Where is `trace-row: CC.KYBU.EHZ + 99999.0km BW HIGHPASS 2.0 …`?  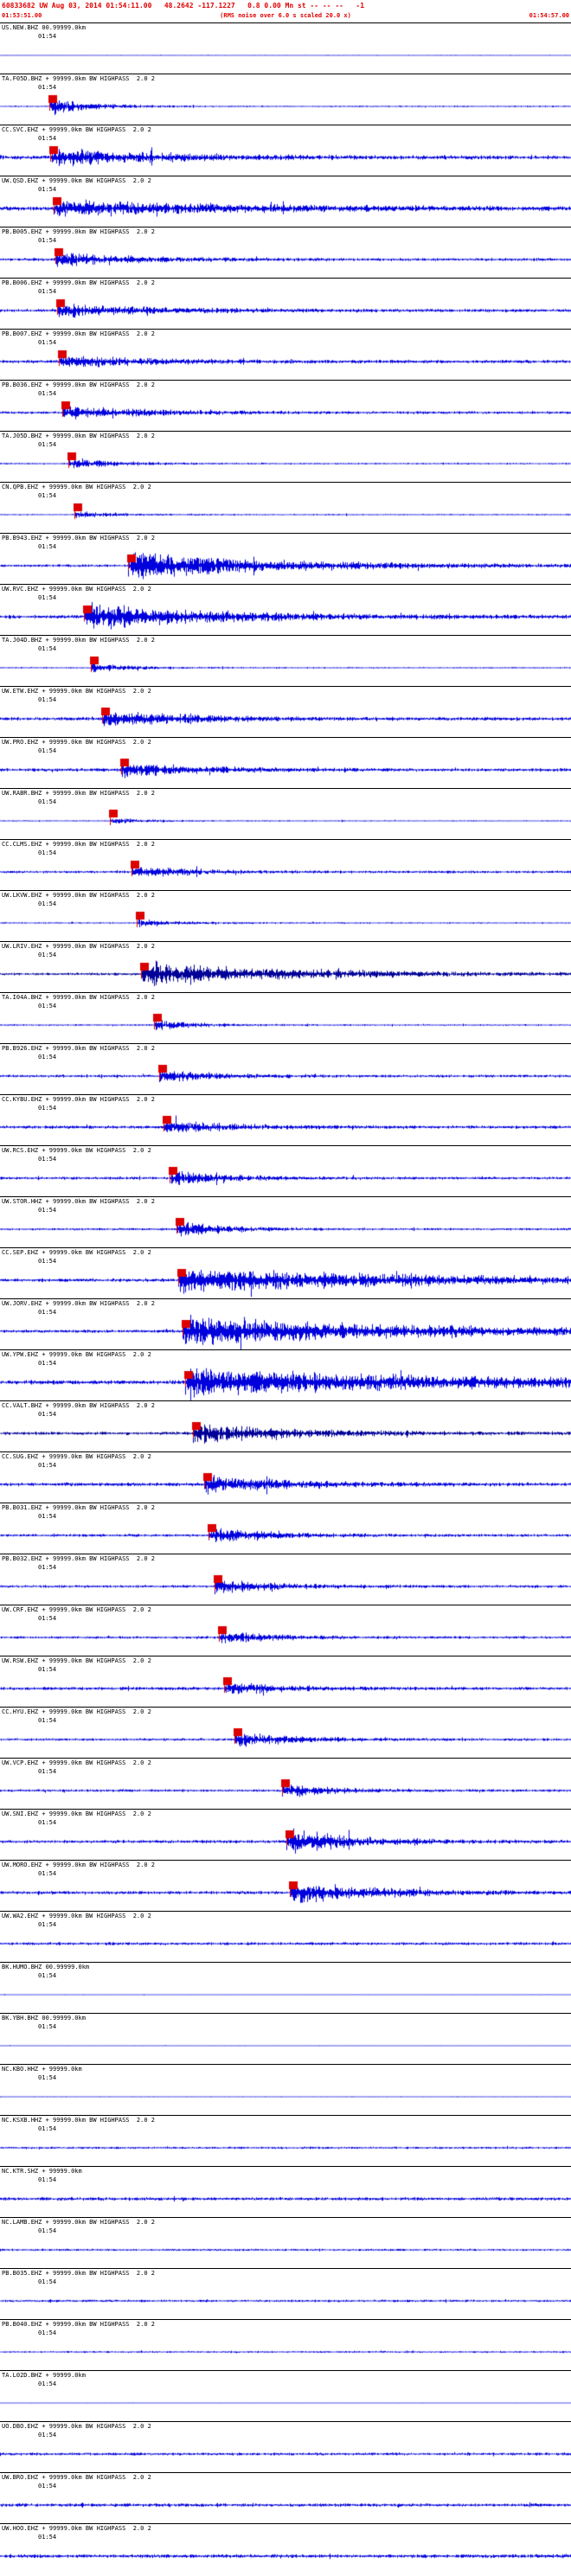 trace-row: CC.KYBU.EHZ + 99999.0km BW HIGHPASS 2.0 … is located at coordinates (285, 1119).